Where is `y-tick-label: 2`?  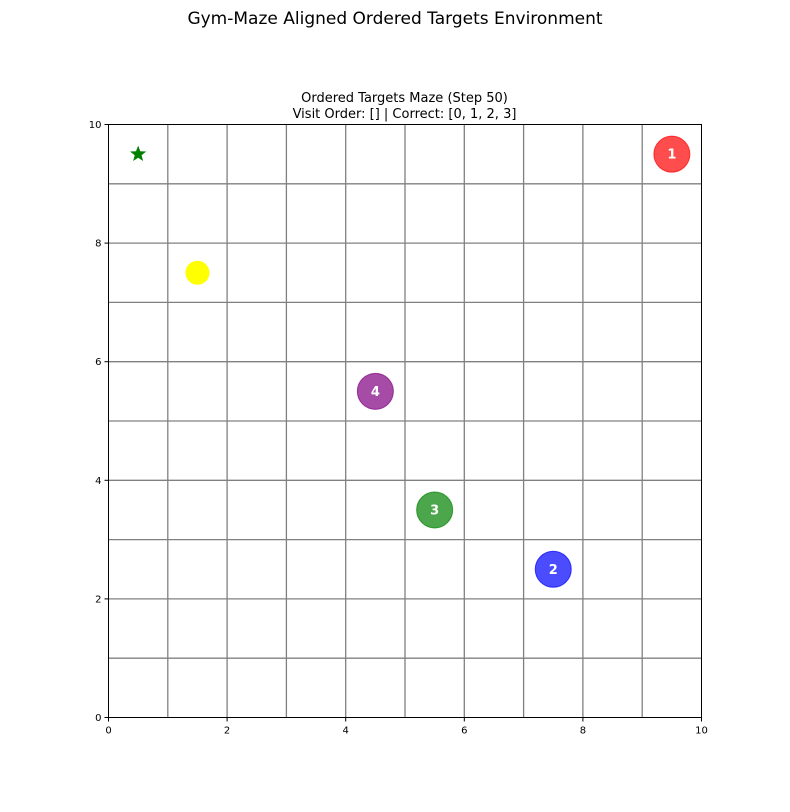
y-tick-label: 2 is located at coordinates (98, 599).